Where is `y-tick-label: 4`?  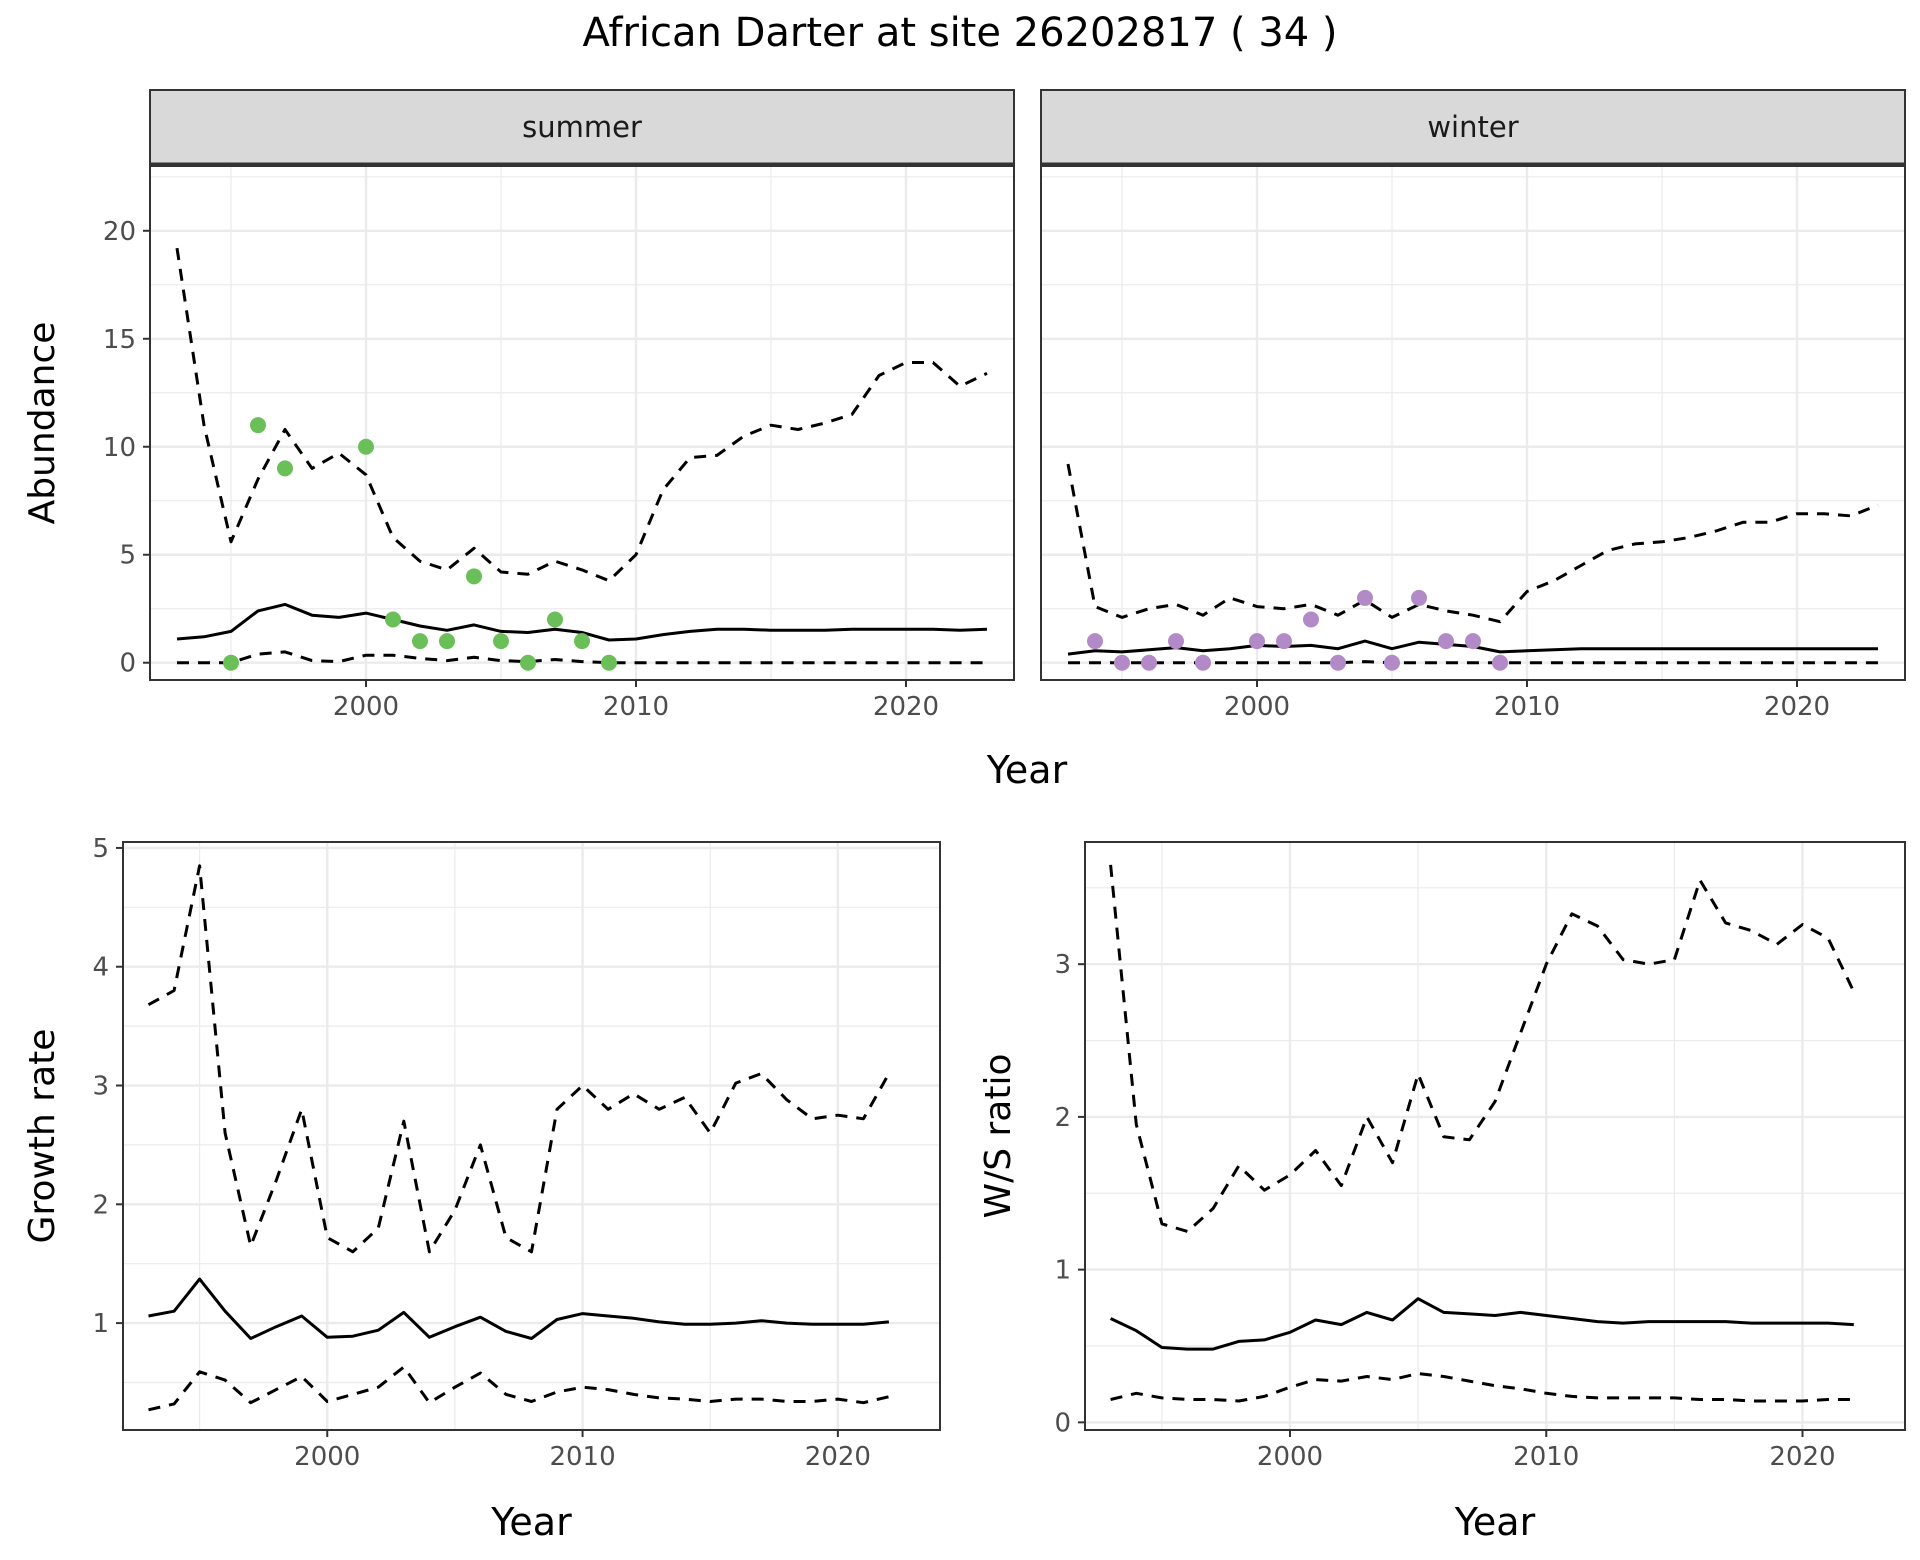 y-tick-label: 4 is located at coordinates (100, 968).